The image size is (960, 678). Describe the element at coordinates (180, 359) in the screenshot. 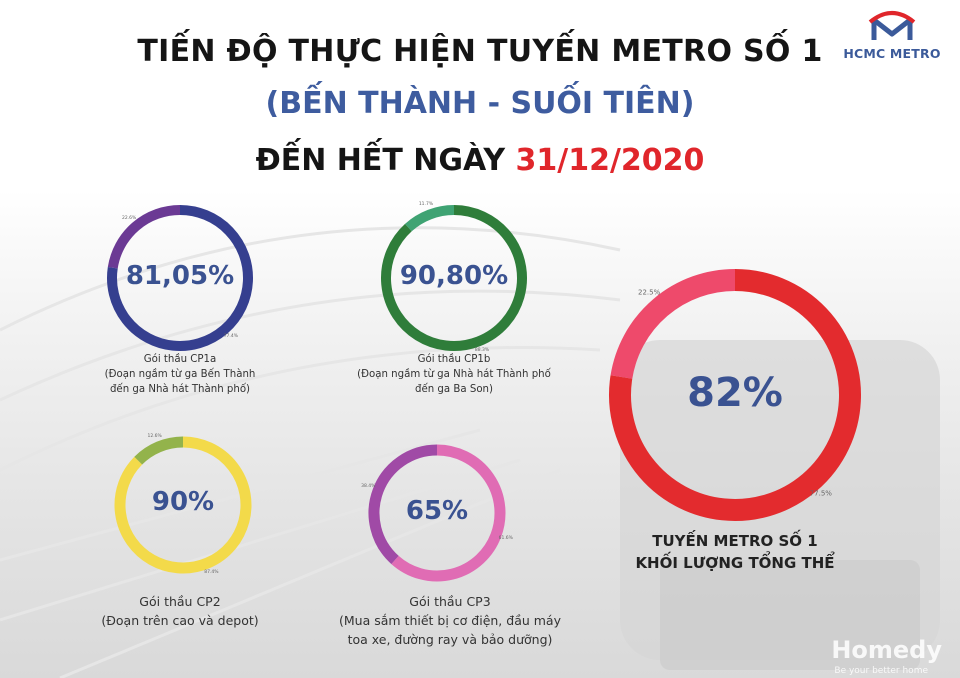

I see `caption-cp1a-line-1: Gói thầu CP1a` at that location.